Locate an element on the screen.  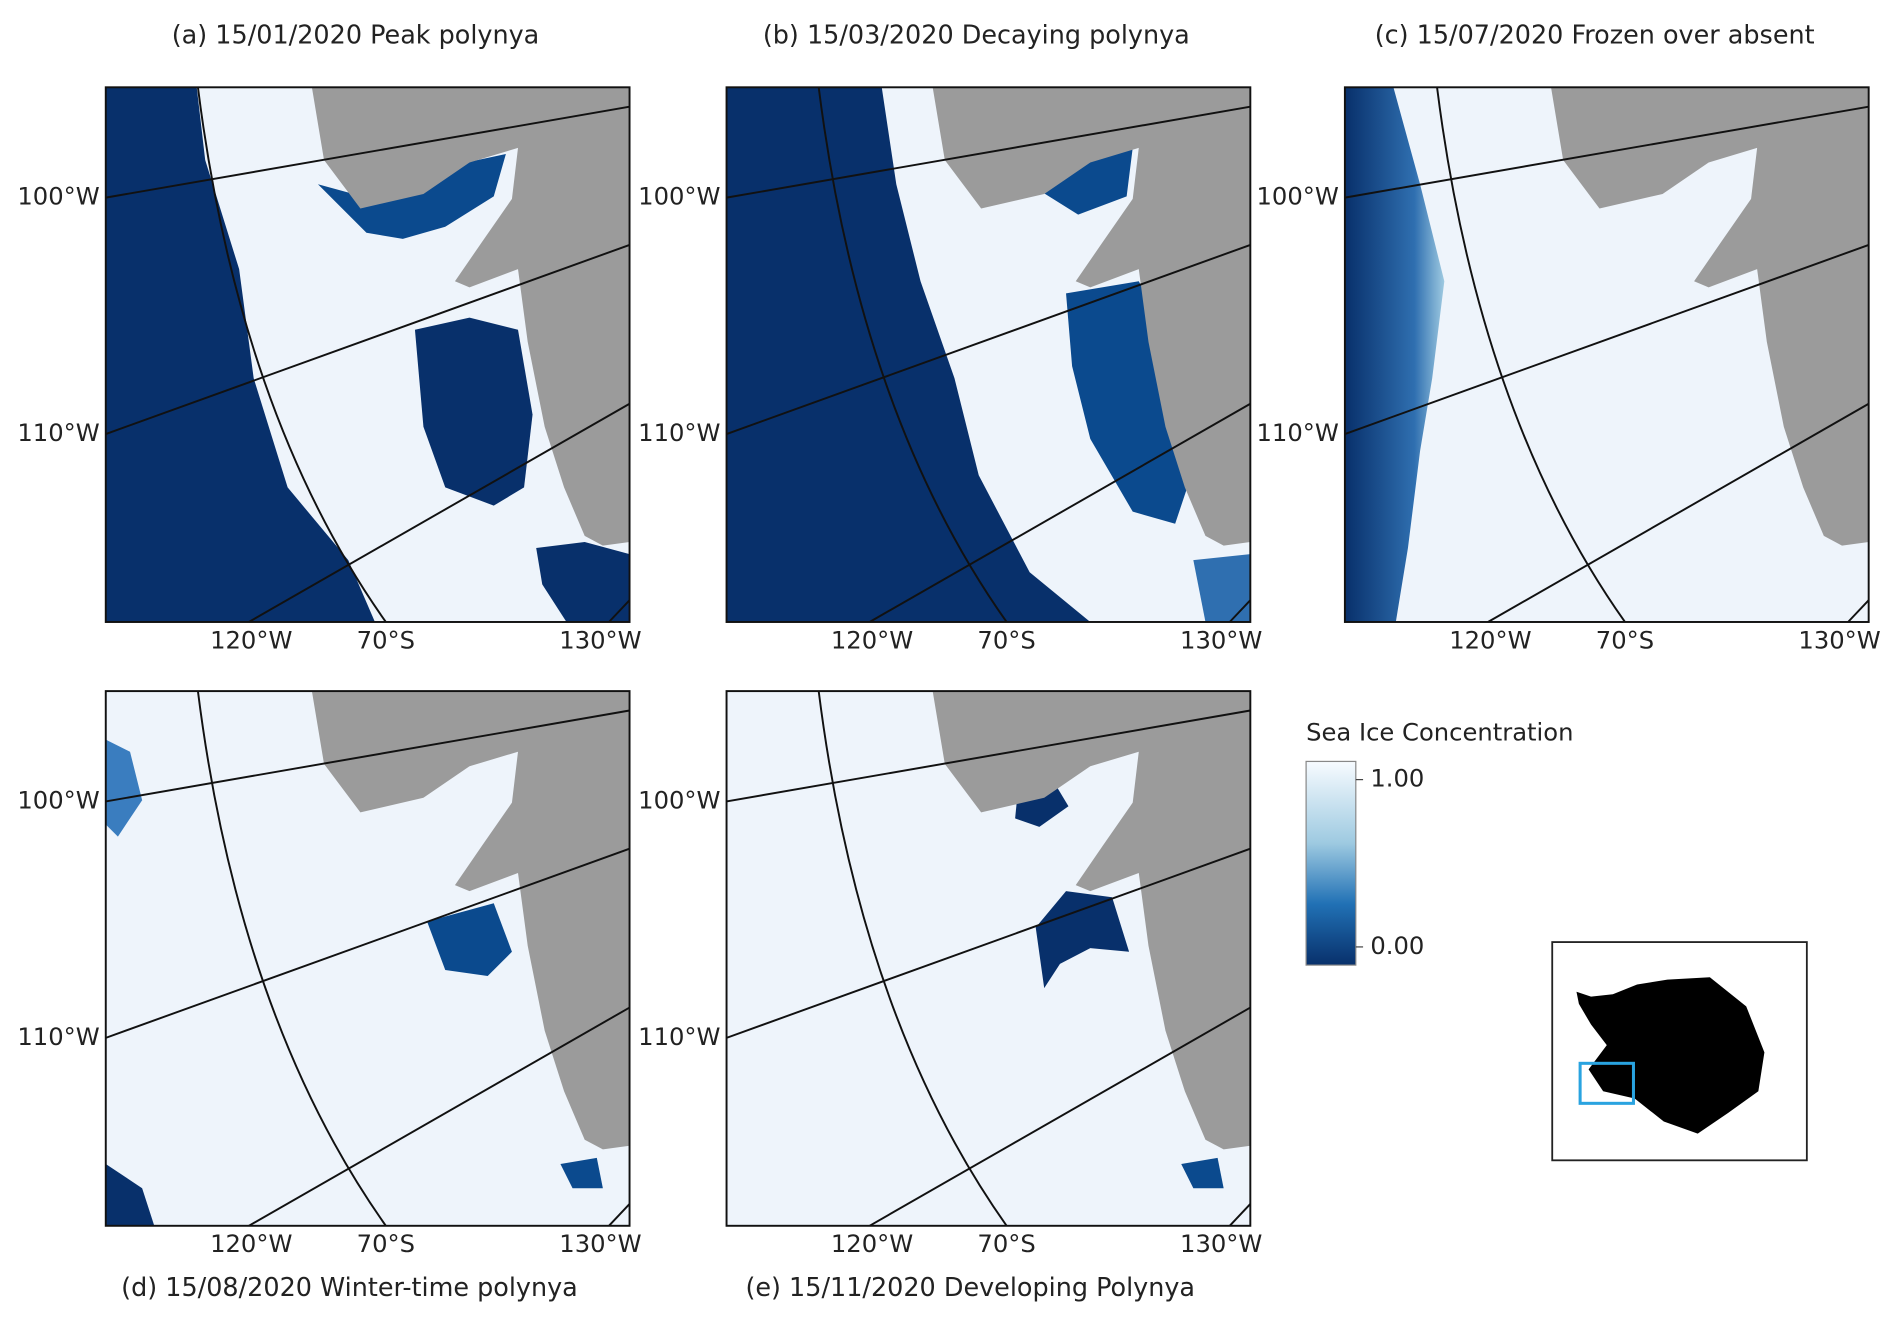
panel-title: (d) 15/08/2020 Winter-time polynya is located at coordinates (349, 1288).